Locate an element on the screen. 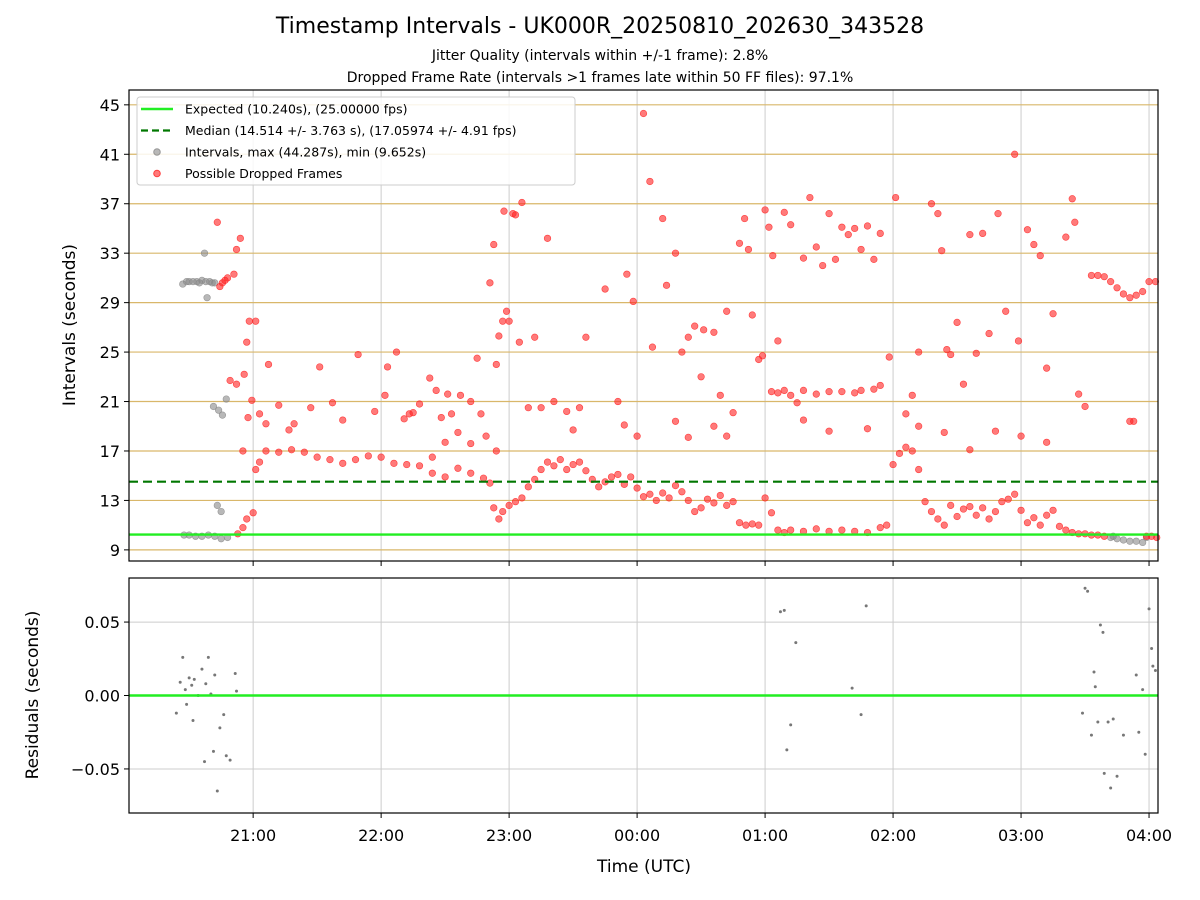 The width and height of the screenshot is (1200, 900). legend-intervals: Intervals, max (44.287s), min (9.652s) is located at coordinates (305, 152).